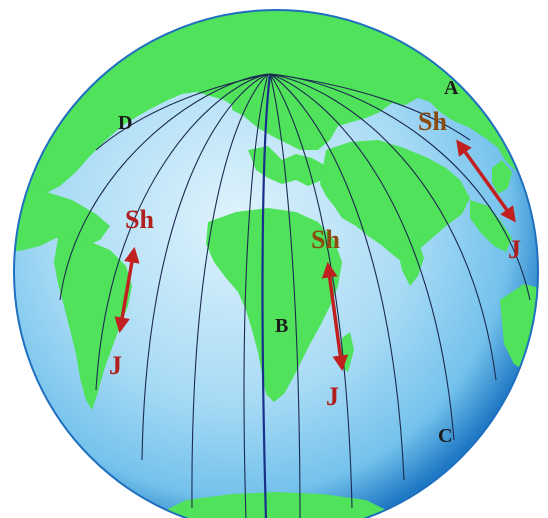  Describe the element at coordinates (486, 181) in the screenshot. I see `arrow-east` at that location.